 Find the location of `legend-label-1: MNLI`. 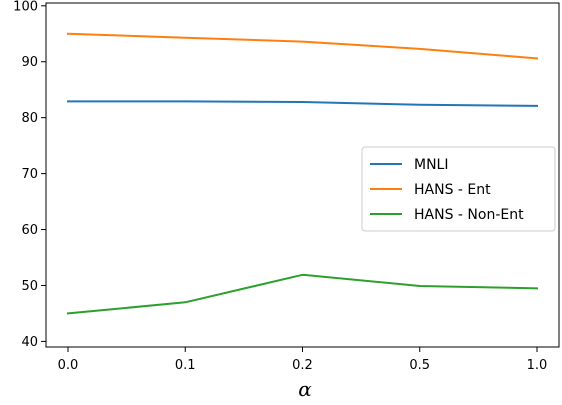

legend-label-1: MNLI is located at coordinates (431, 165).